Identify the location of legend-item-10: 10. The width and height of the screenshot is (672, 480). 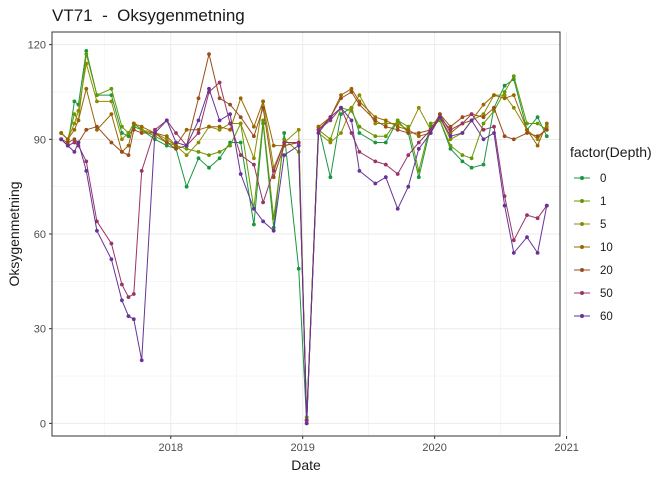
(593, 248).